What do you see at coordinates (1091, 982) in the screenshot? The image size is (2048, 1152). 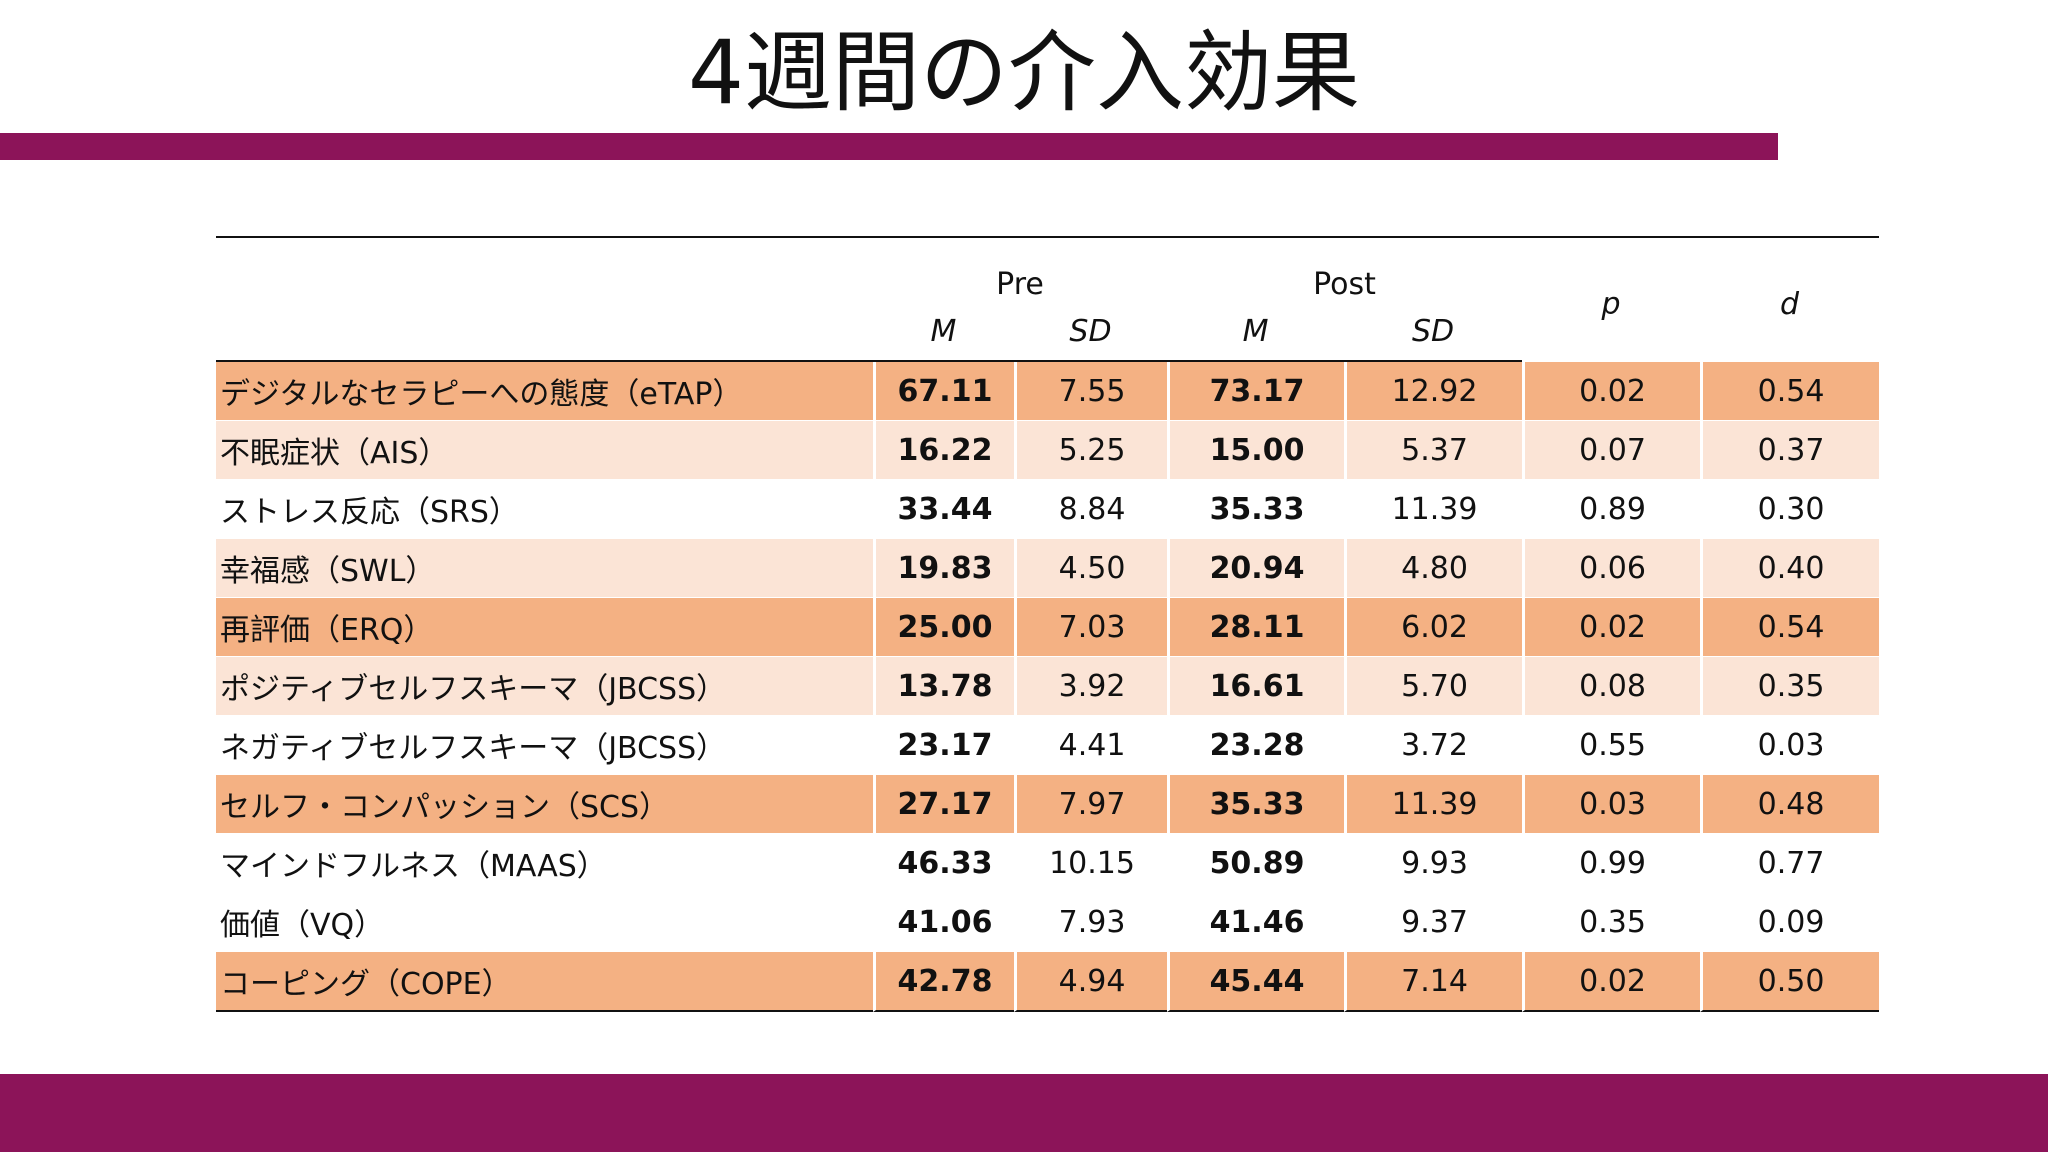 I see `cell-pre-sd: 4.94` at bounding box center [1091, 982].